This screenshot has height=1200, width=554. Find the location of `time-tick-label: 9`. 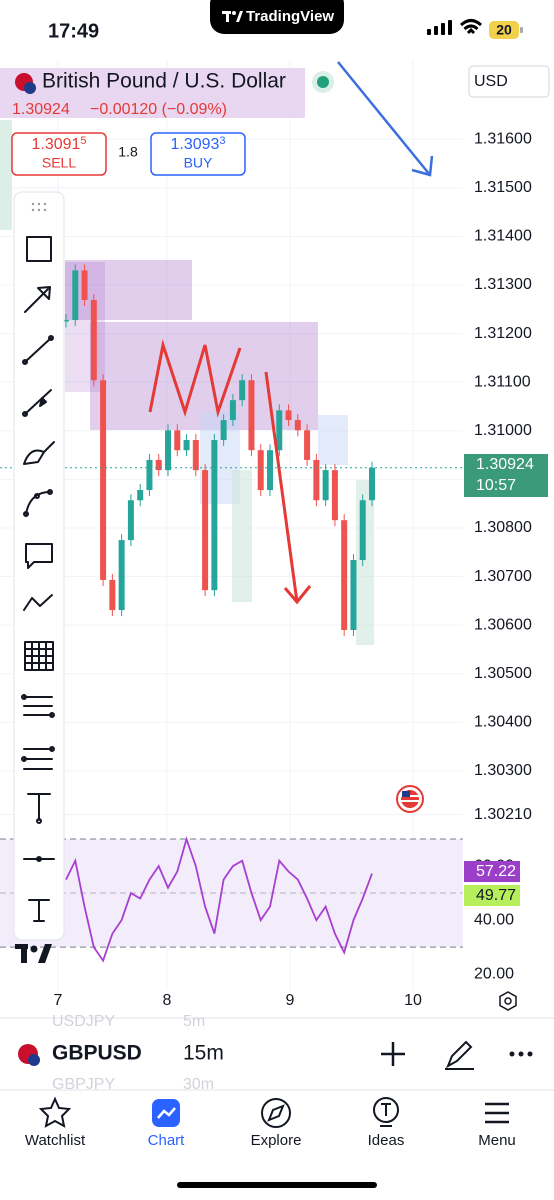

time-tick-label: 9 is located at coordinates (290, 1000).